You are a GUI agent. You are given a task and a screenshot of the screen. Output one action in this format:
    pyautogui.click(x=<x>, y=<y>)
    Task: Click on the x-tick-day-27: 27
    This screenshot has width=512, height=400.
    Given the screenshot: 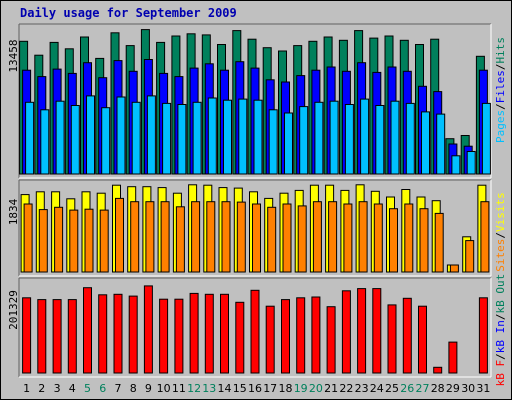 What is the action you would take?
    pyautogui.click(x=423, y=388)
    